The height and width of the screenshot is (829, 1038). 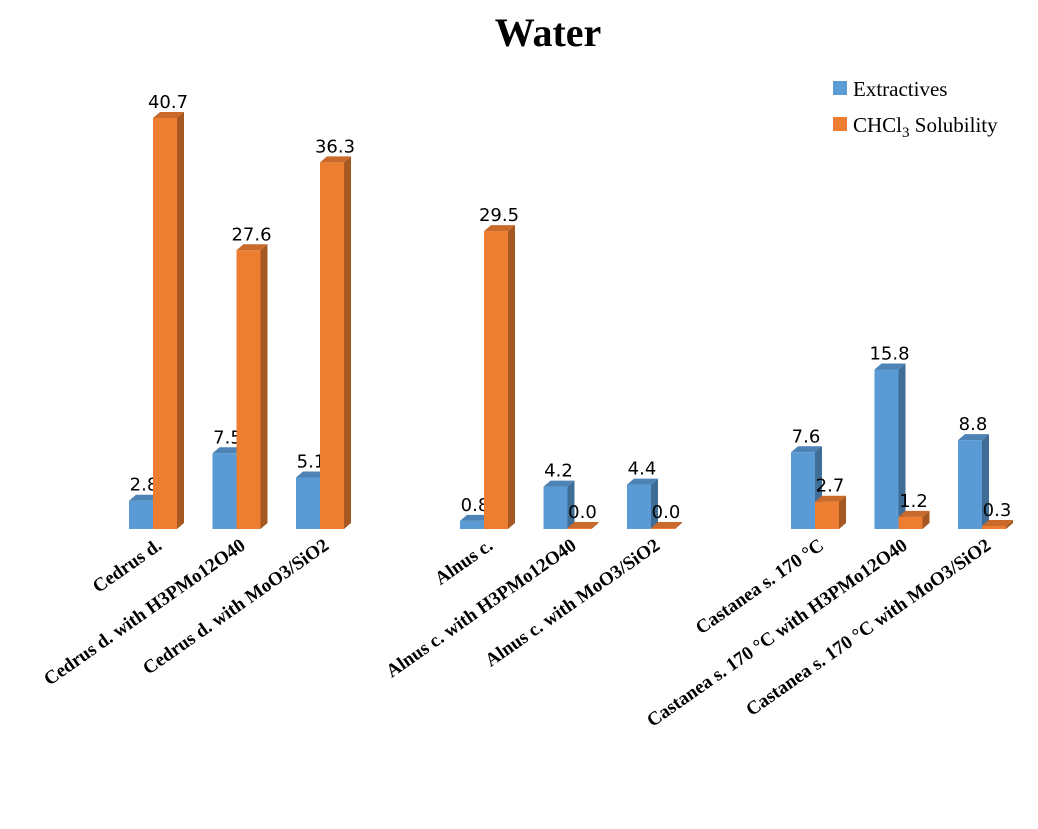 I want to click on data-label-extractives-castanea-s-170-c-with-h3pmo12o40: 15.8, so click(x=889, y=353).